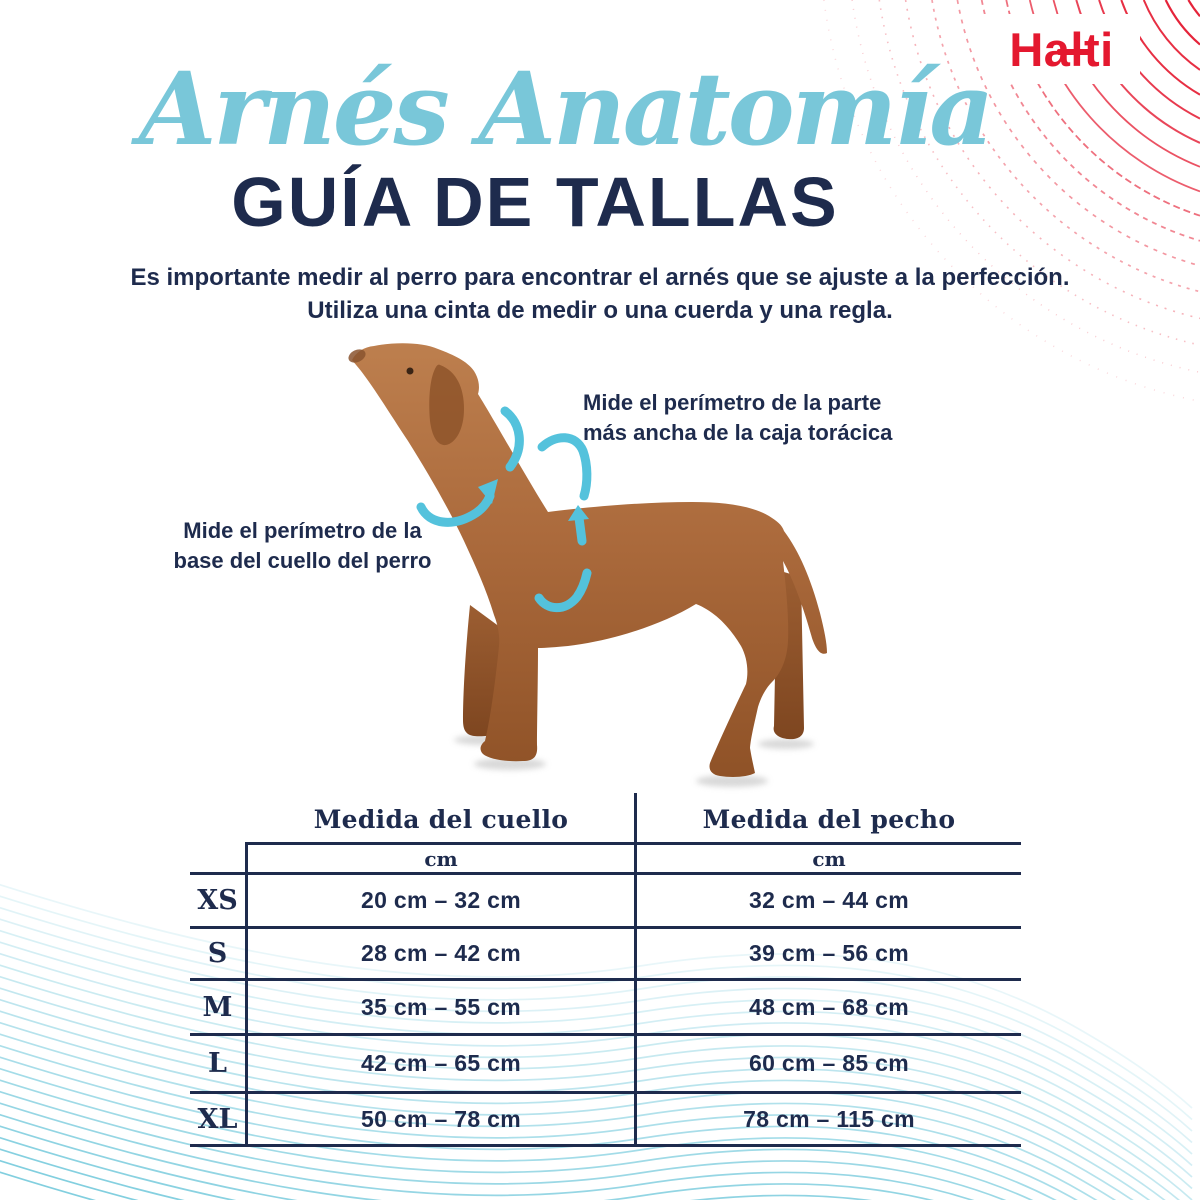 This screenshot has width=1200, height=1200. What do you see at coordinates (829, 819) in the screenshot?
I see `chest-column-header: Medida del pecho` at bounding box center [829, 819].